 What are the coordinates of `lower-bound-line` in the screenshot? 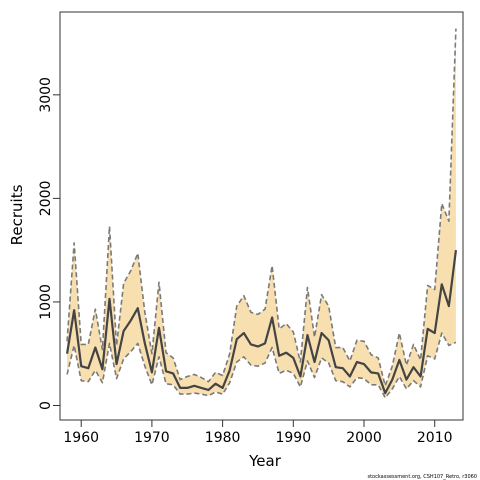 It's located at (261, 365).